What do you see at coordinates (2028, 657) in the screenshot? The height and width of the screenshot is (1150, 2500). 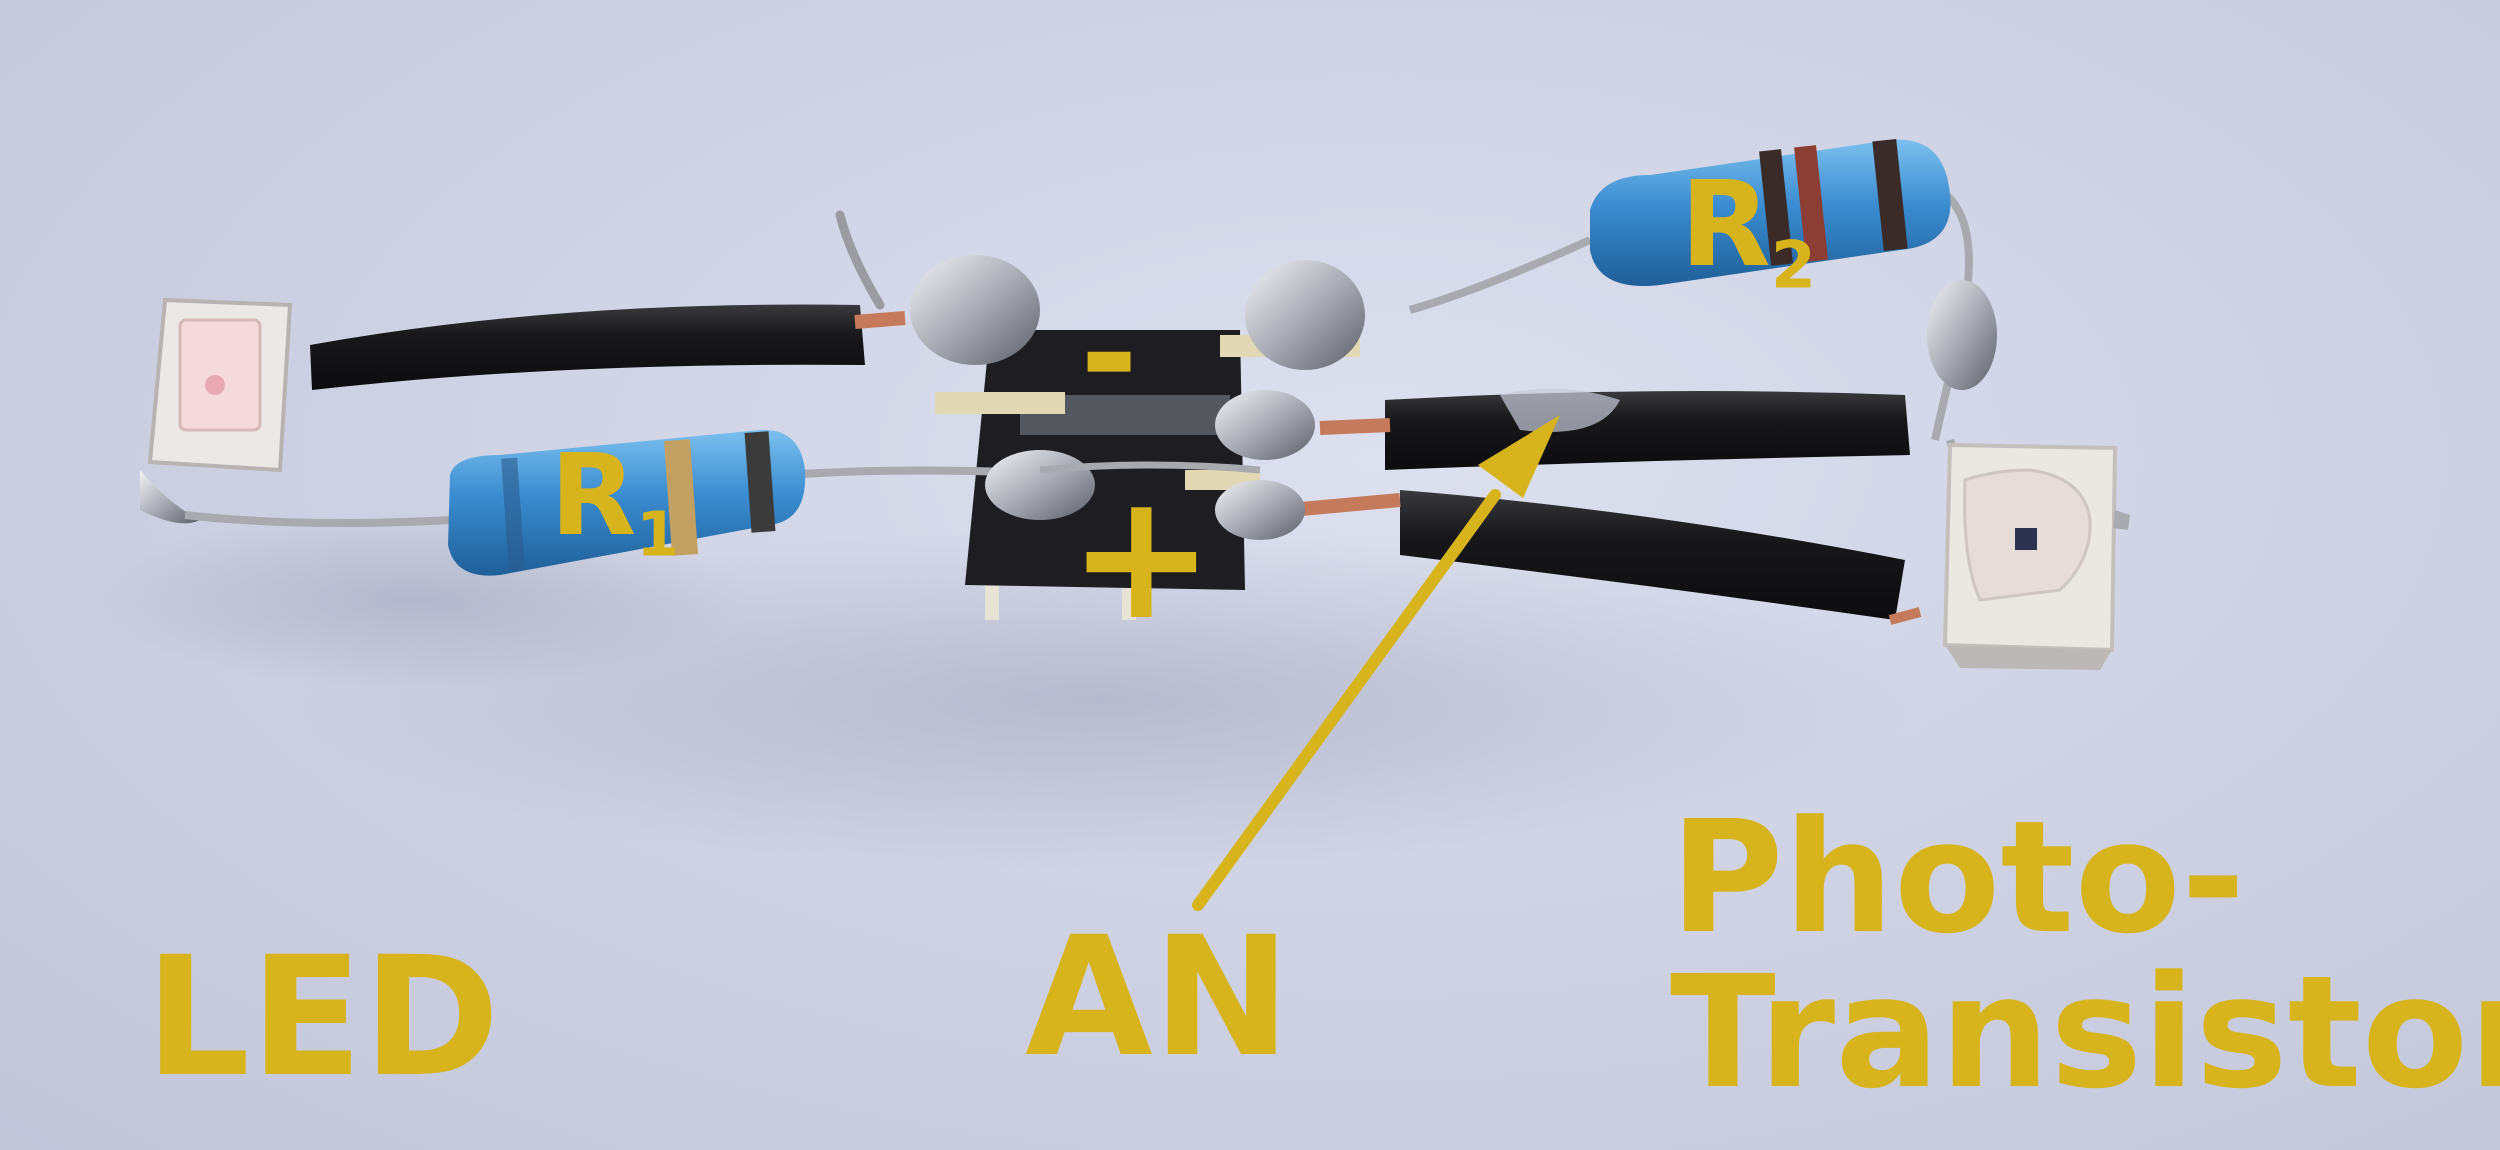 I see `phototransistor-side` at bounding box center [2028, 657].